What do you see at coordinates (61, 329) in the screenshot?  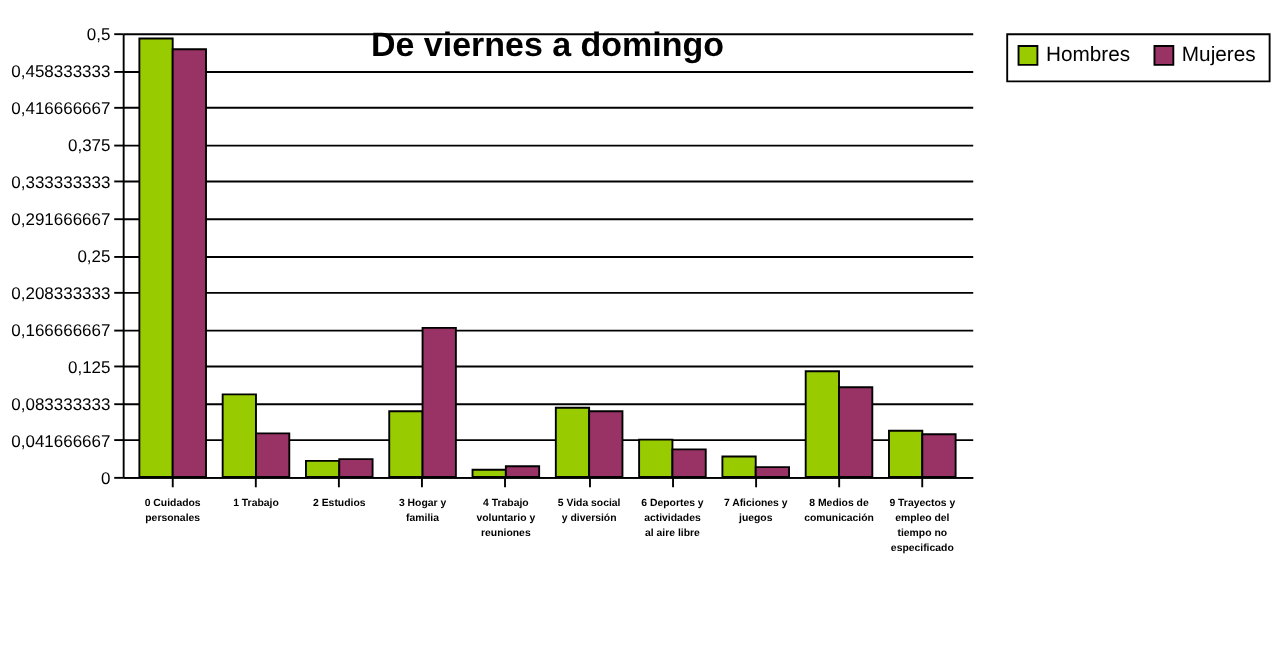 I see `y-tick-label: 0,166666667` at bounding box center [61, 329].